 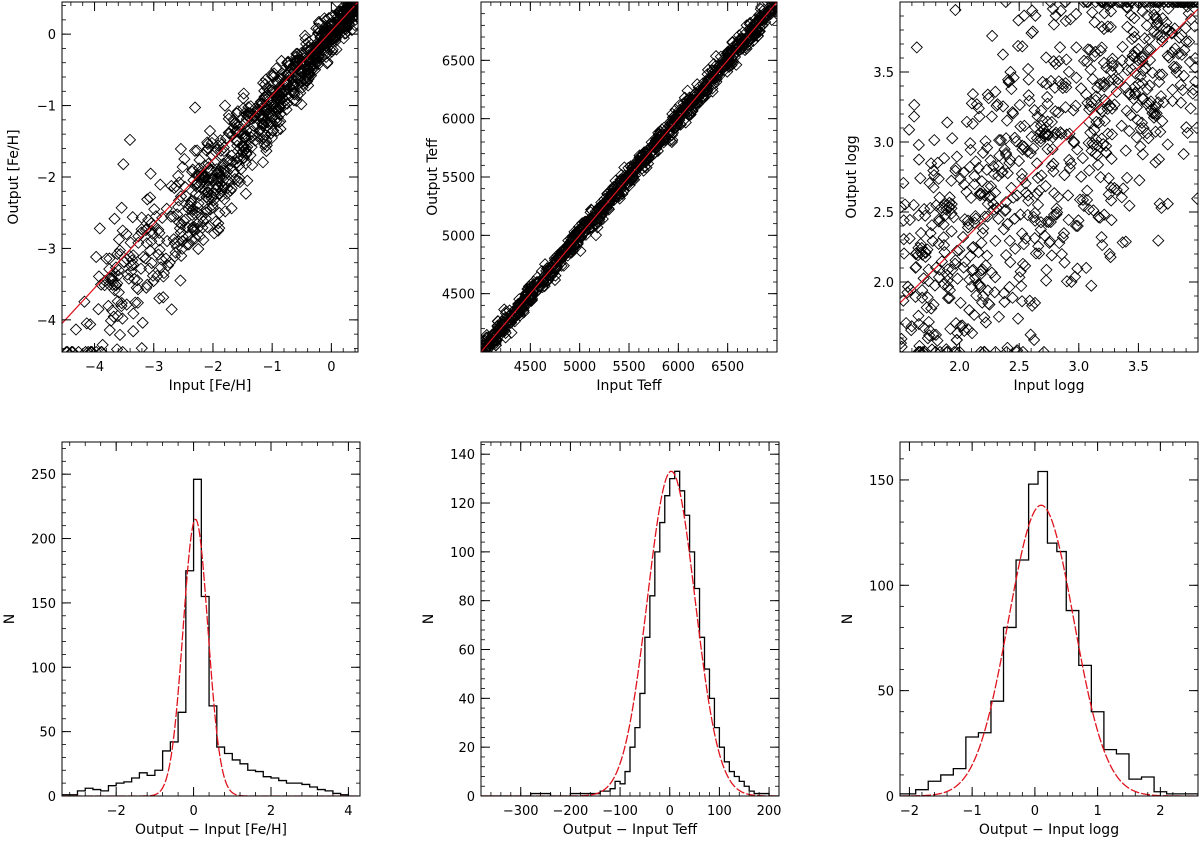 What do you see at coordinates (206, 637) in the screenshot?
I see `histogram-steps` at bounding box center [206, 637].